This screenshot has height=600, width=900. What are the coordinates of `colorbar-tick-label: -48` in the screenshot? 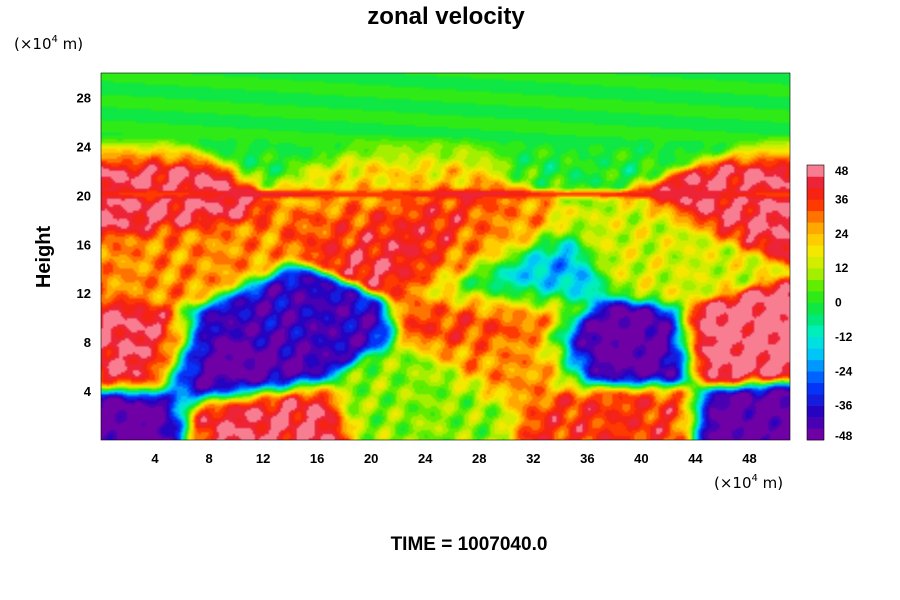 It's located at (844, 436).